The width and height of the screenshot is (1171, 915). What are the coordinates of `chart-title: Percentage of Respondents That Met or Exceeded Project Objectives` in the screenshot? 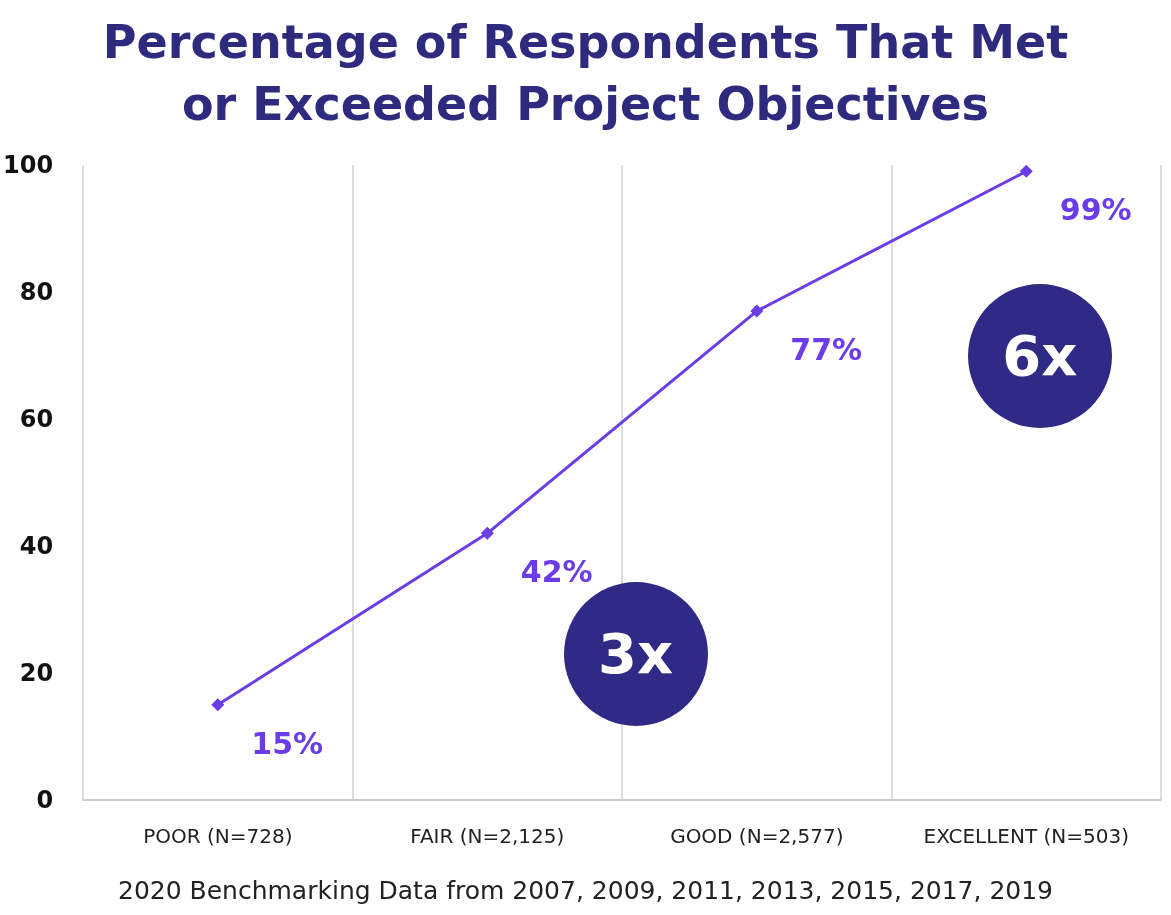 It's located at (585, 73).